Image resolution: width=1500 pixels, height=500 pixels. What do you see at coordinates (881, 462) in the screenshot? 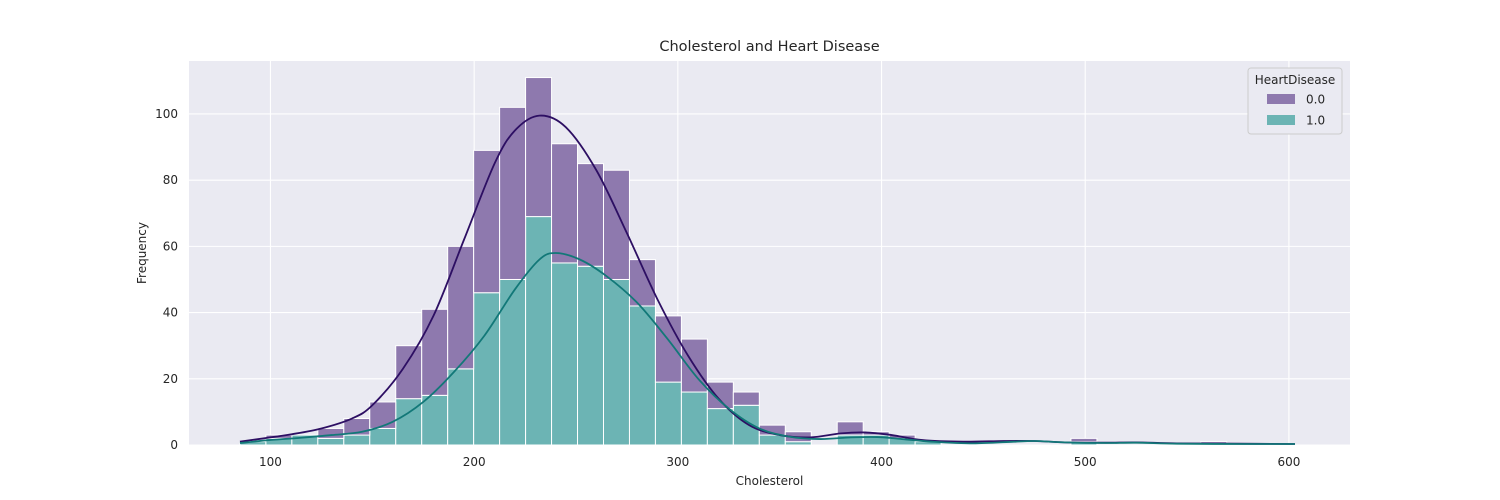
I see `x-tick-label: 400` at bounding box center [881, 462].